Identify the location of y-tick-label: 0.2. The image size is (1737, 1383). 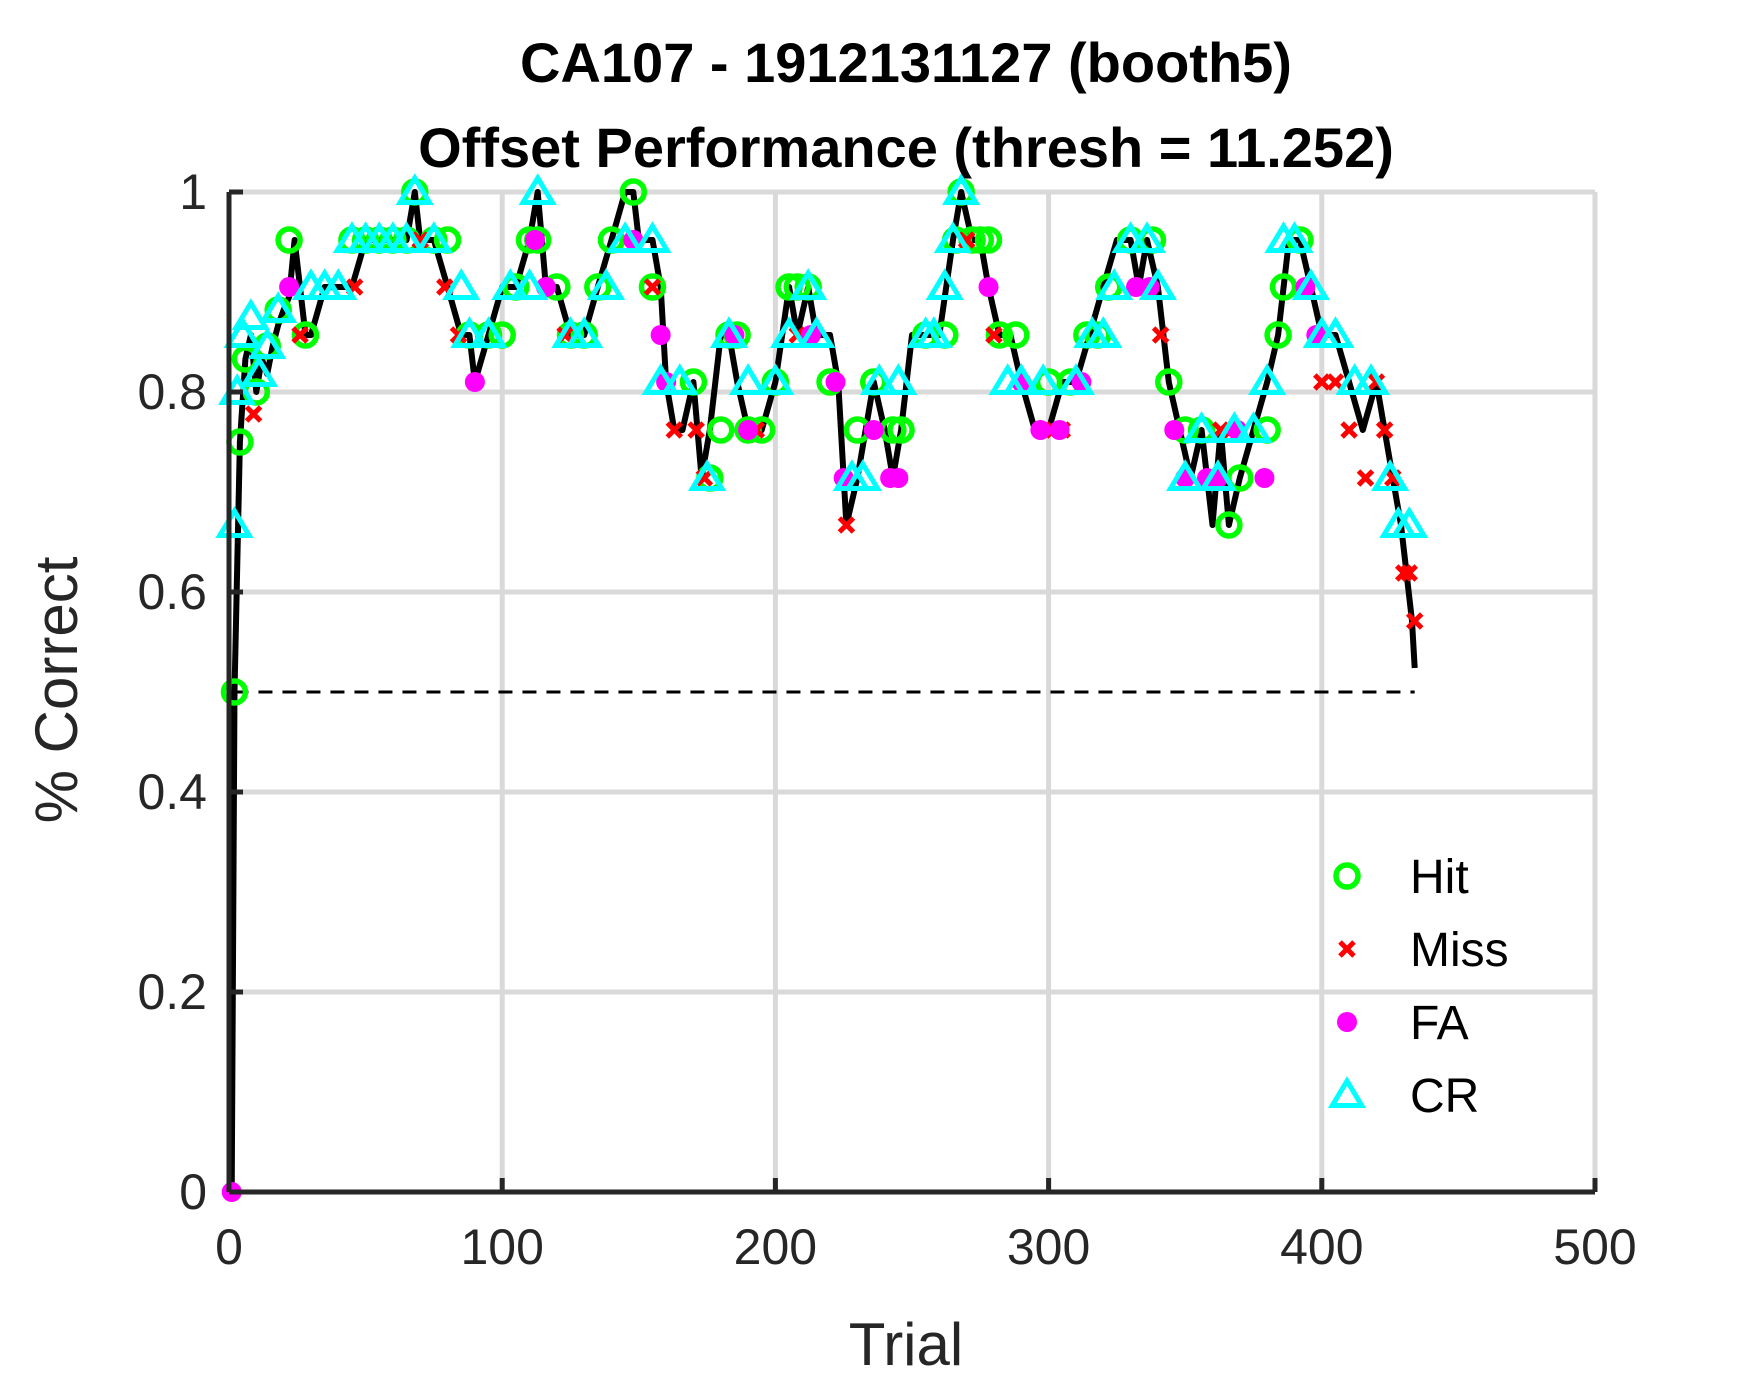
(172, 992).